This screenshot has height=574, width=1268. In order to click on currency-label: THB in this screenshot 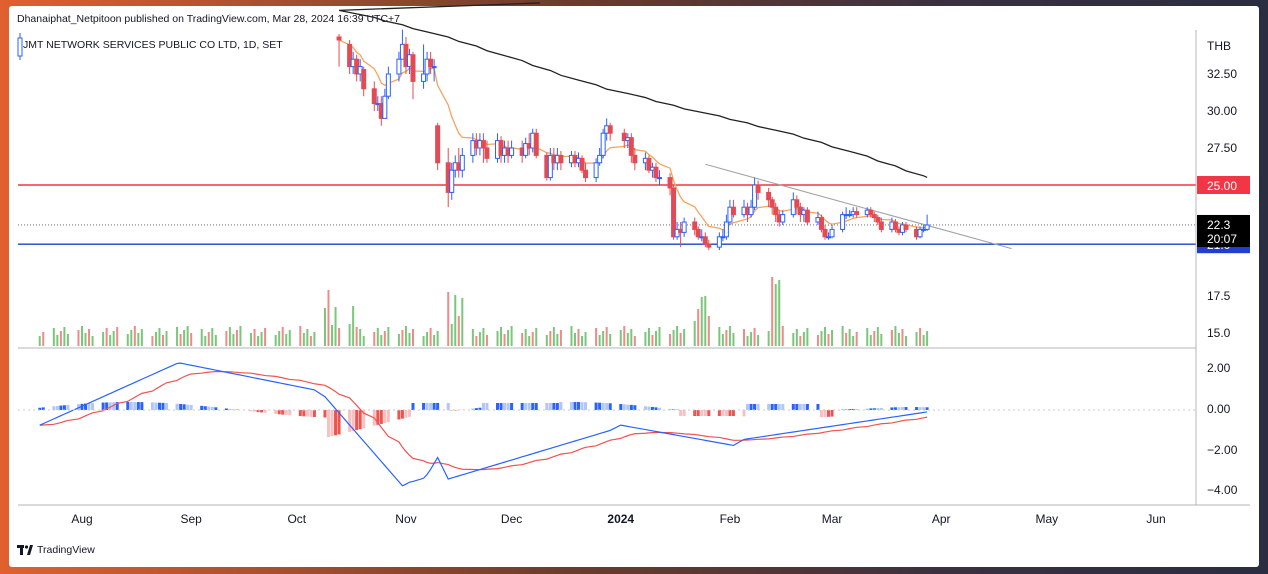, I will do `click(1219, 46)`.